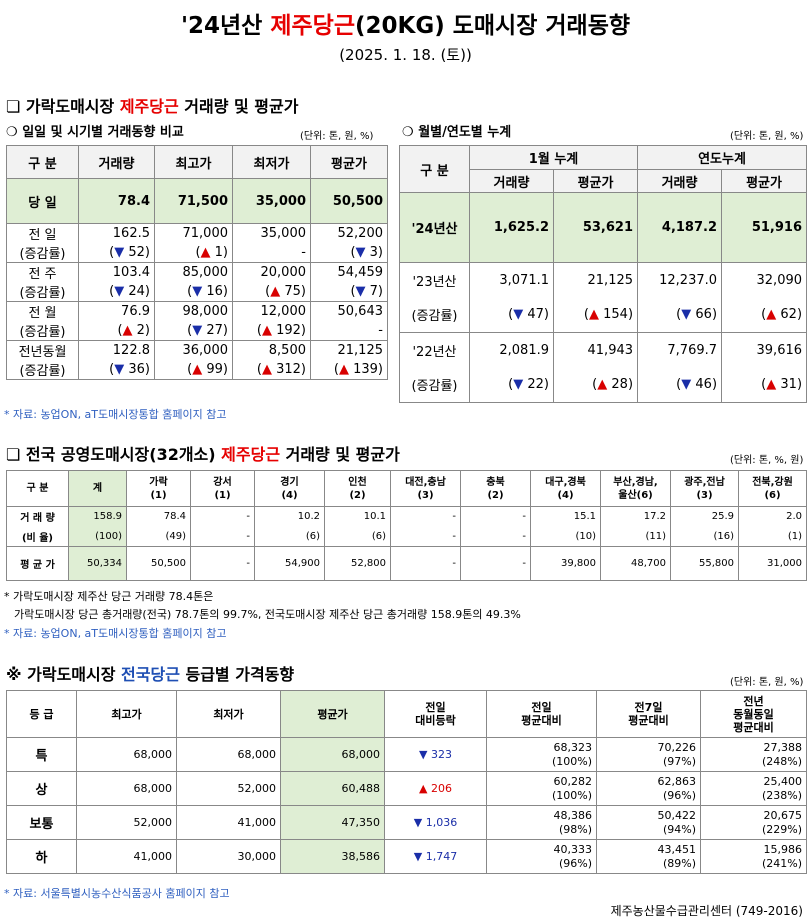 Image resolution: width=811 pixels, height=921 pixels. Describe the element at coordinates (289, 488) in the screenshot. I see `t3-header: 경기 (4)` at that location.